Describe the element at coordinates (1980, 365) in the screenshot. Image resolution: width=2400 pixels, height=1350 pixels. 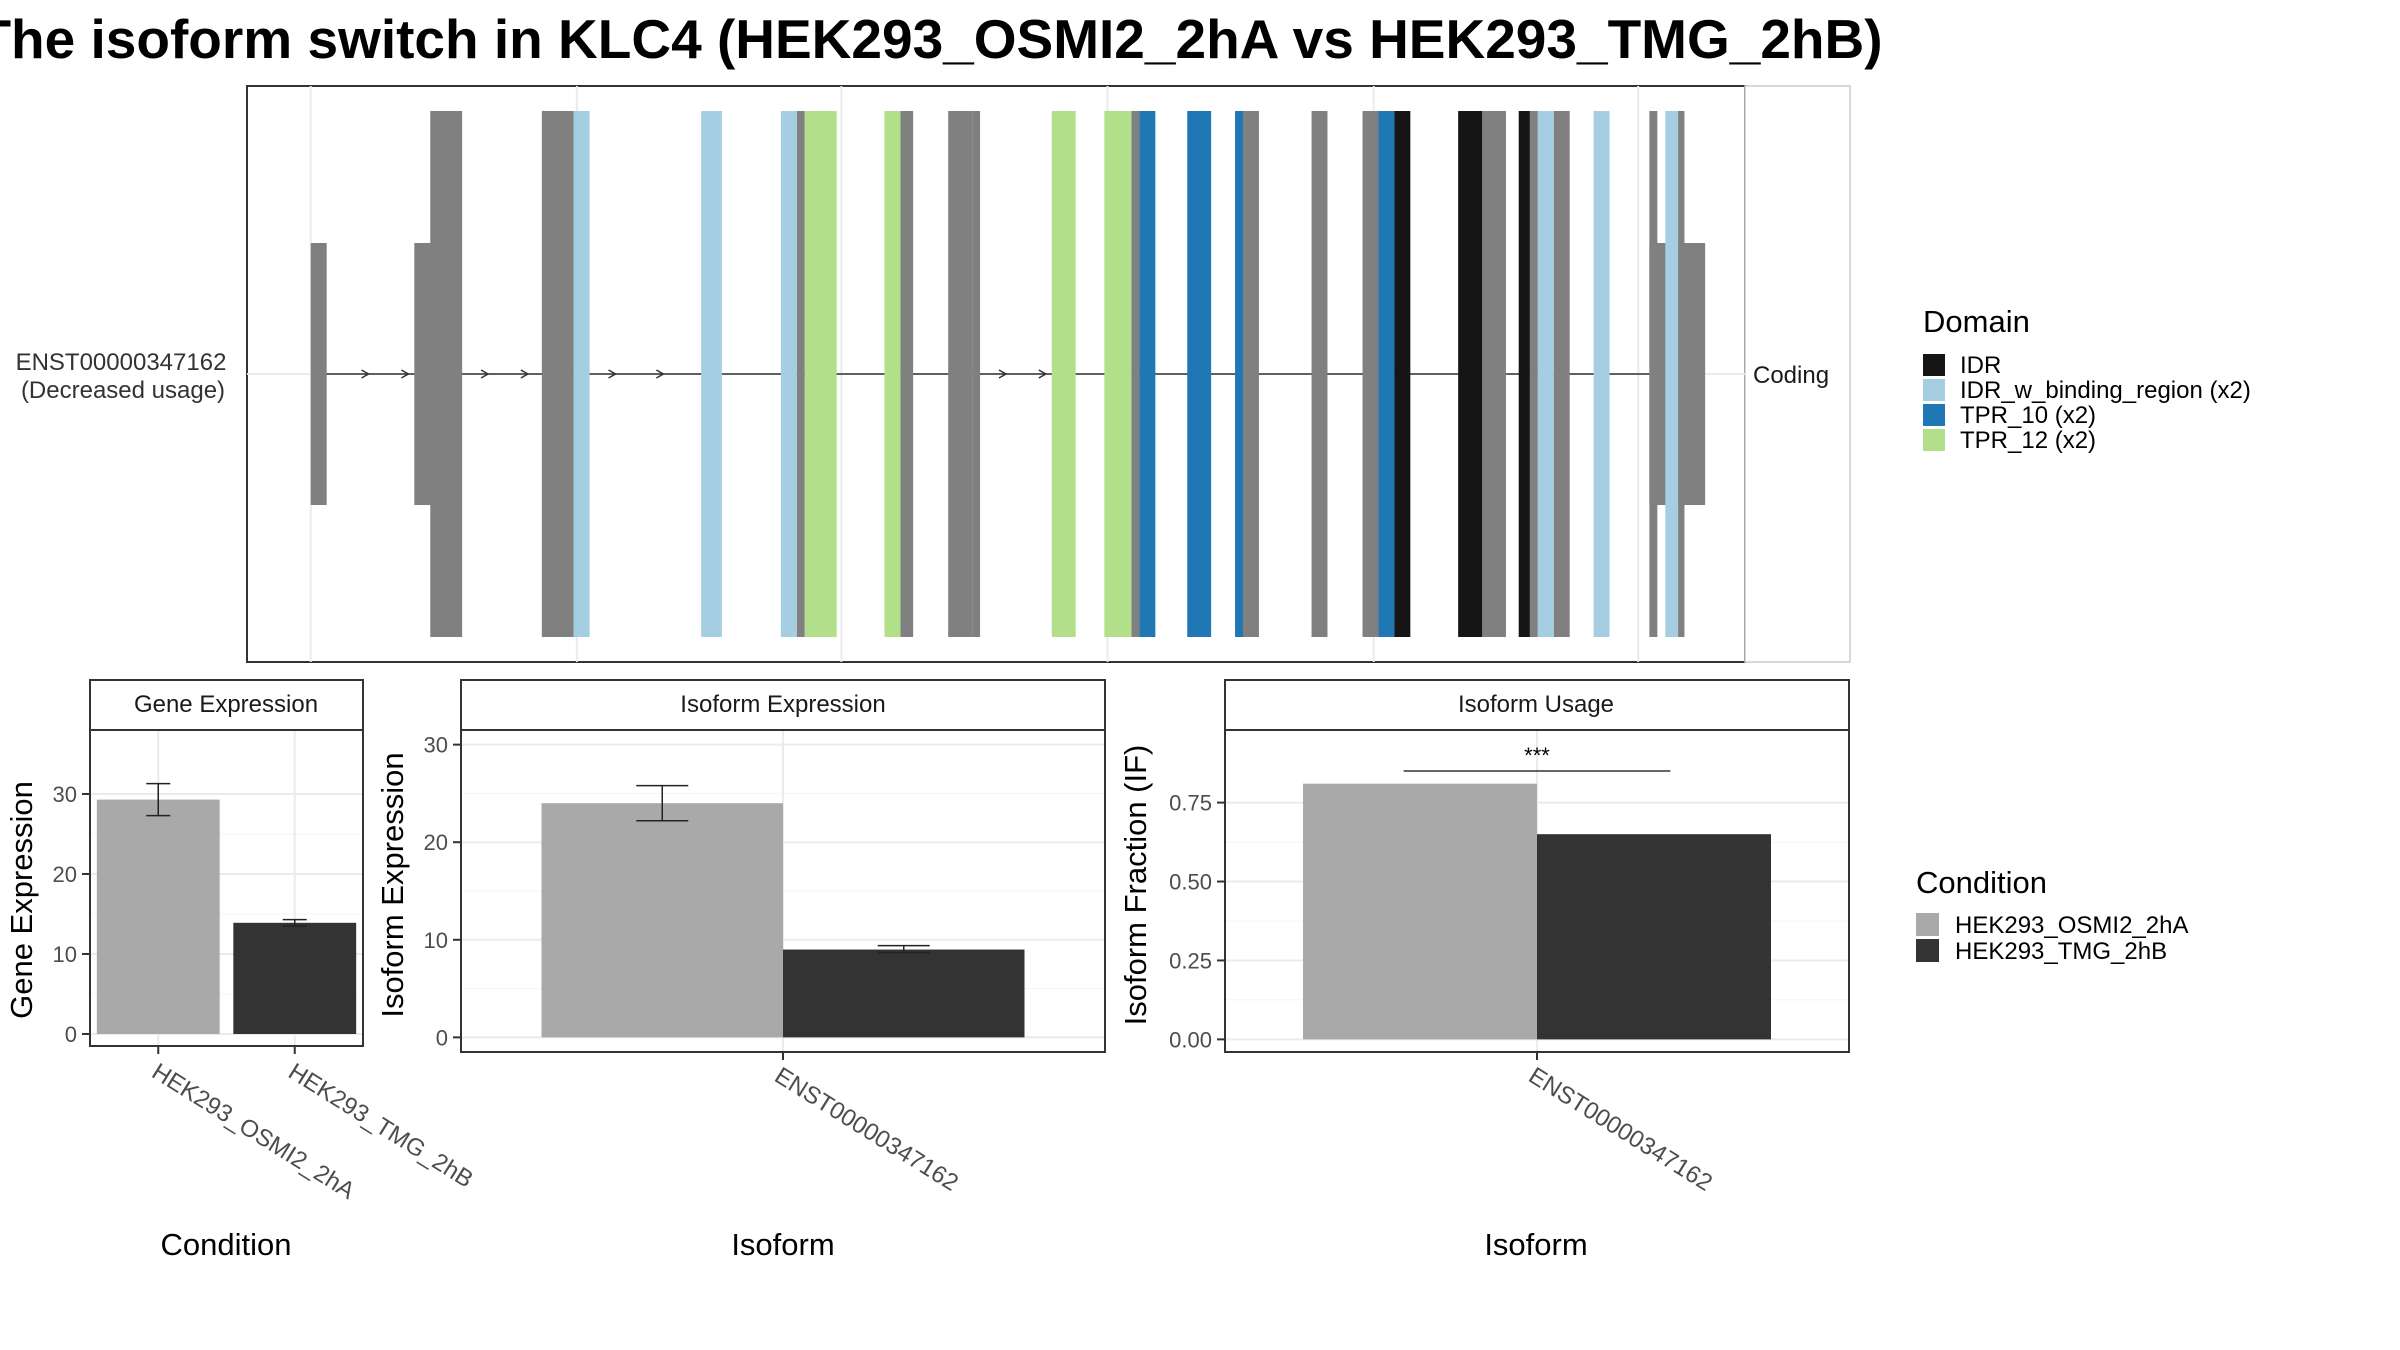
I see `domain-legend-label: IDR` at that location.